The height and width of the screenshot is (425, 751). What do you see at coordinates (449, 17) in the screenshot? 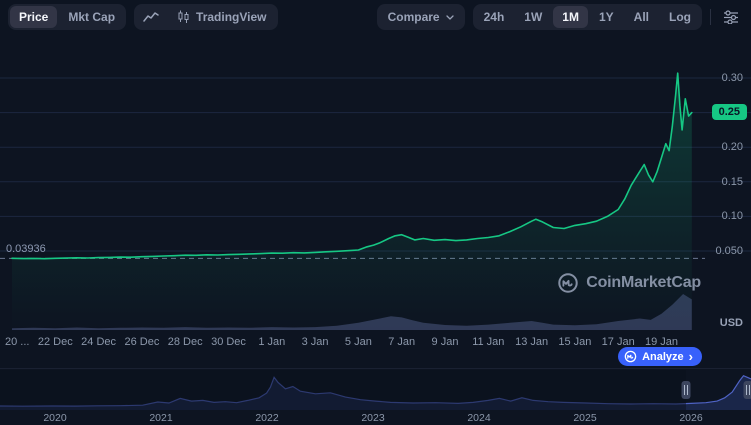
I see `chevron-down-icon` at bounding box center [449, 17].